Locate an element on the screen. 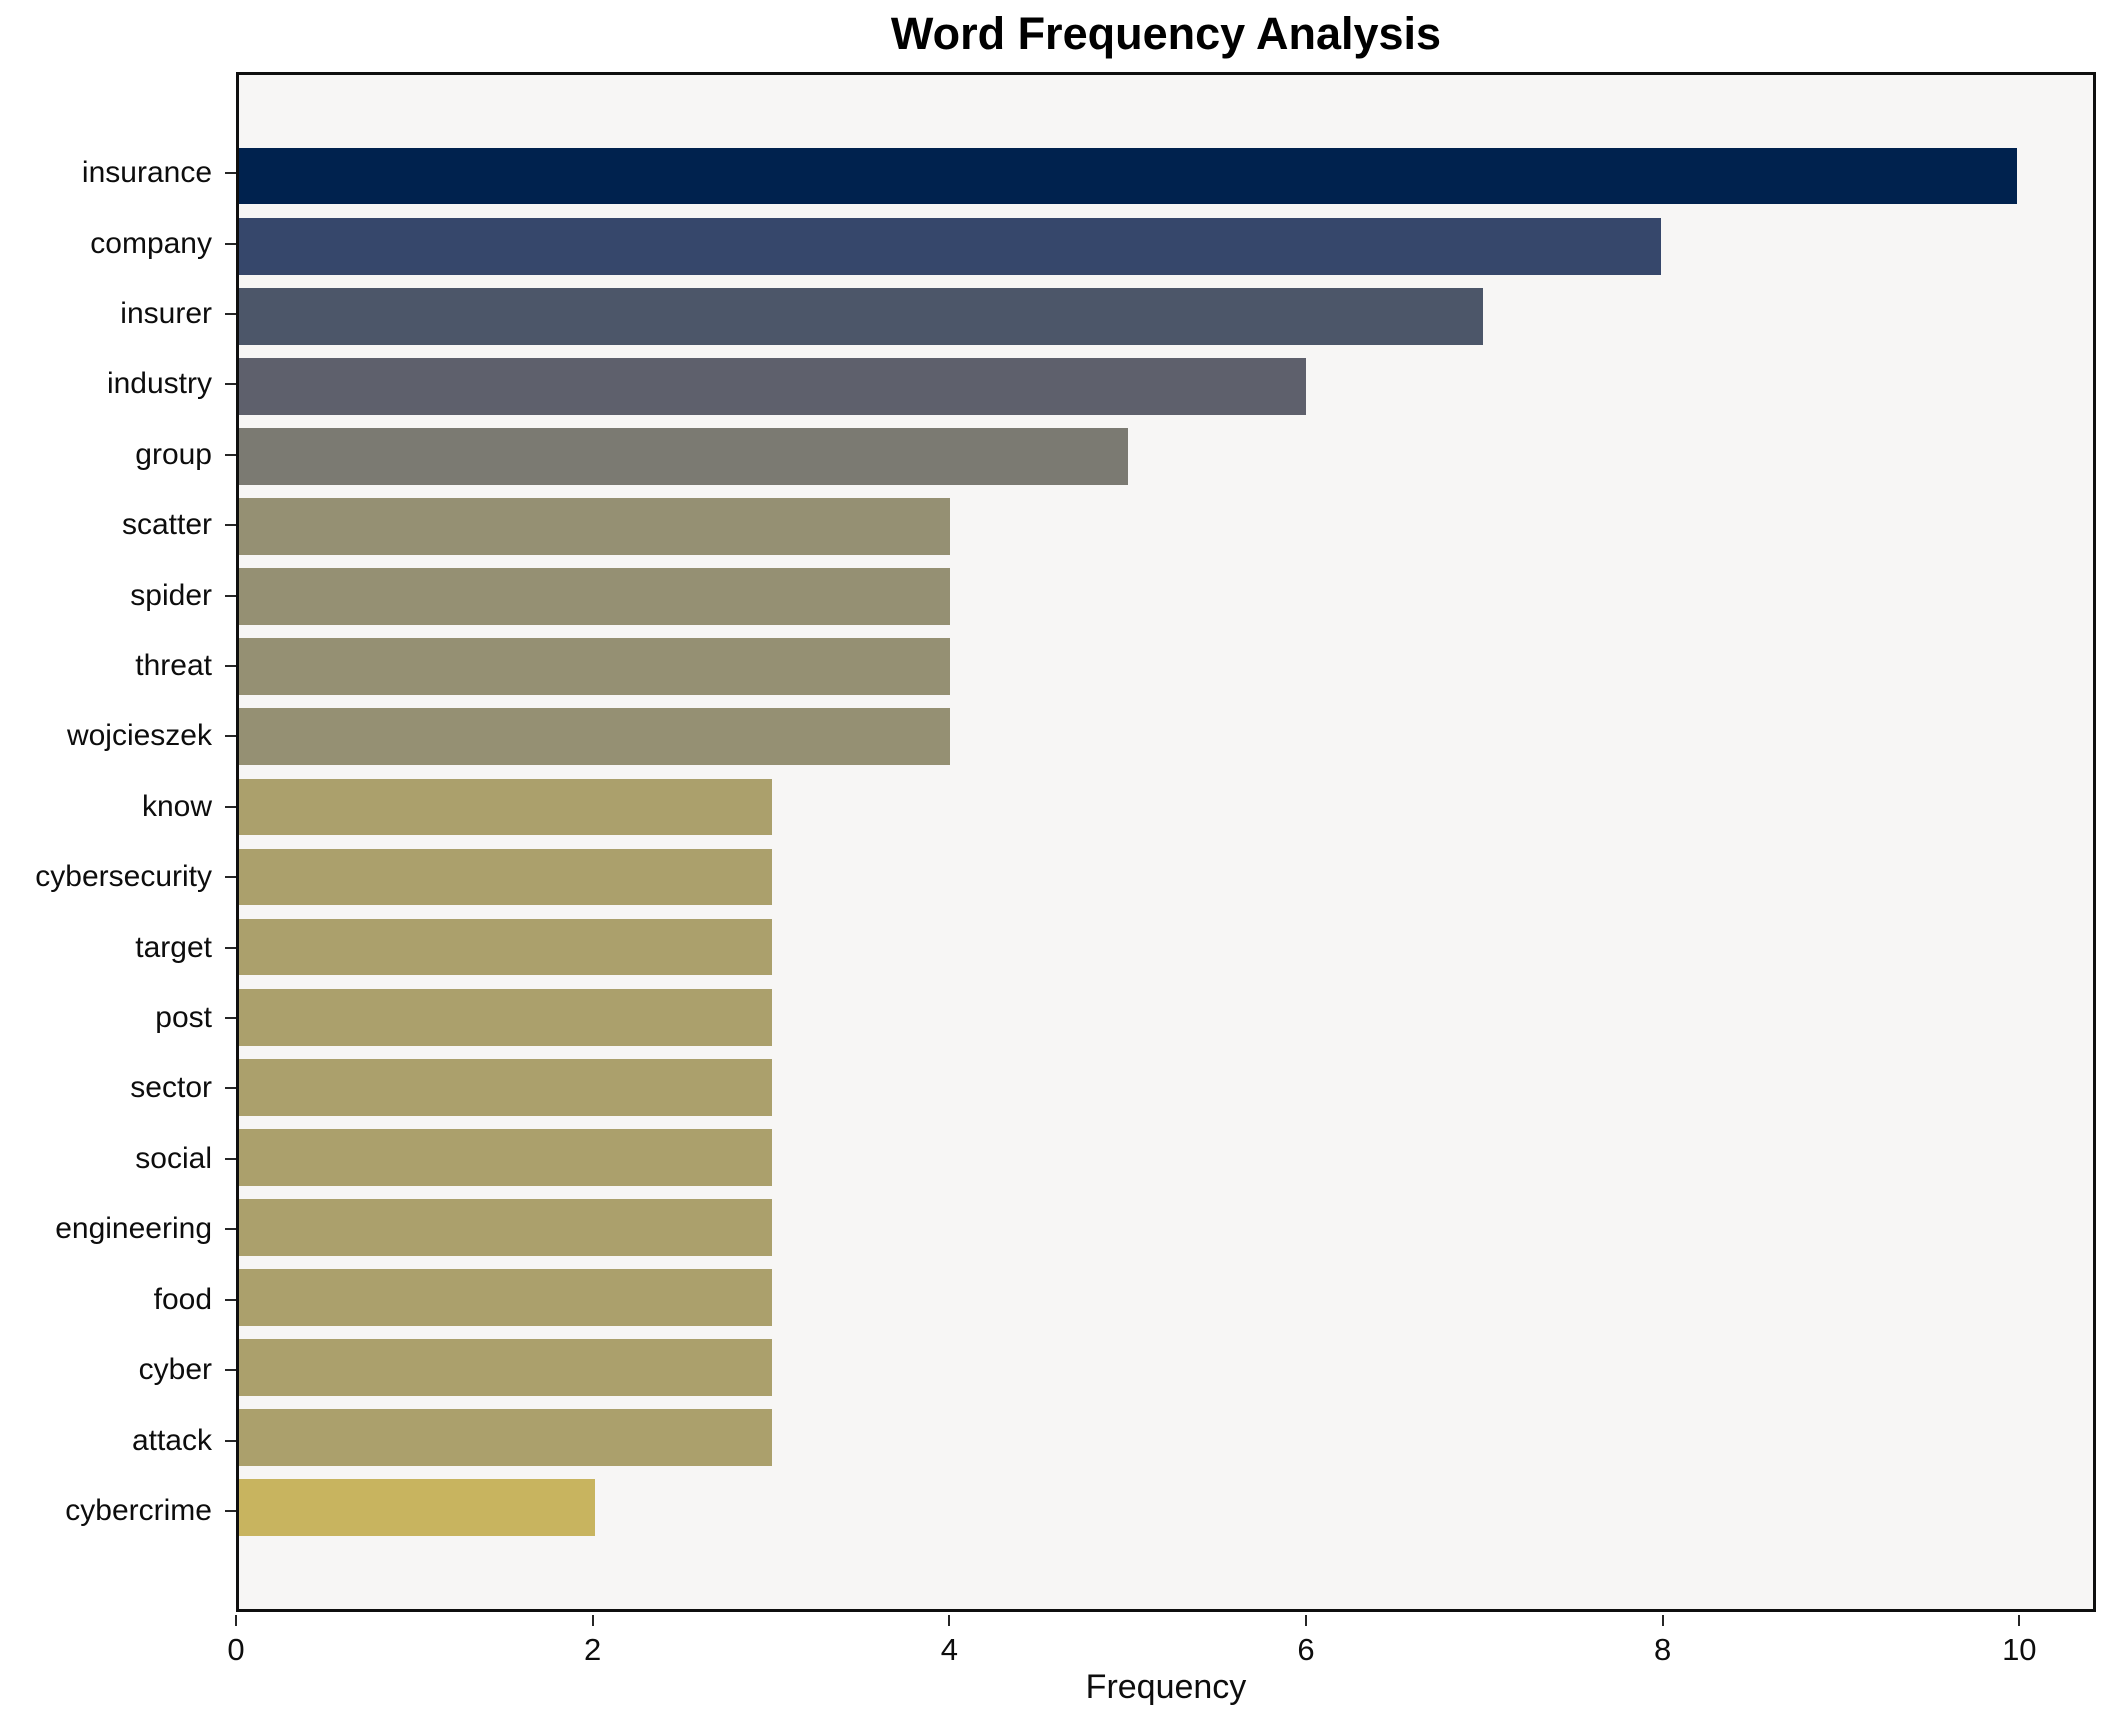 The image size is (2115, 1722). bar-threat is located at coordinates (595, 667).